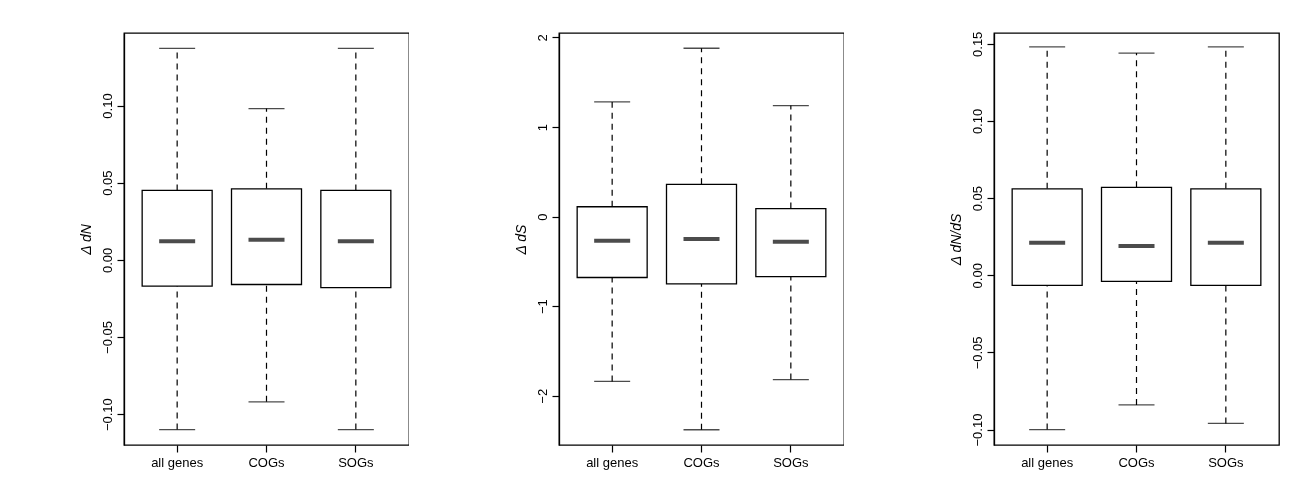  Describe the element at coordinates (85, 239) in the screenshot. I see `y-axis-title: Δ dN` at that location.